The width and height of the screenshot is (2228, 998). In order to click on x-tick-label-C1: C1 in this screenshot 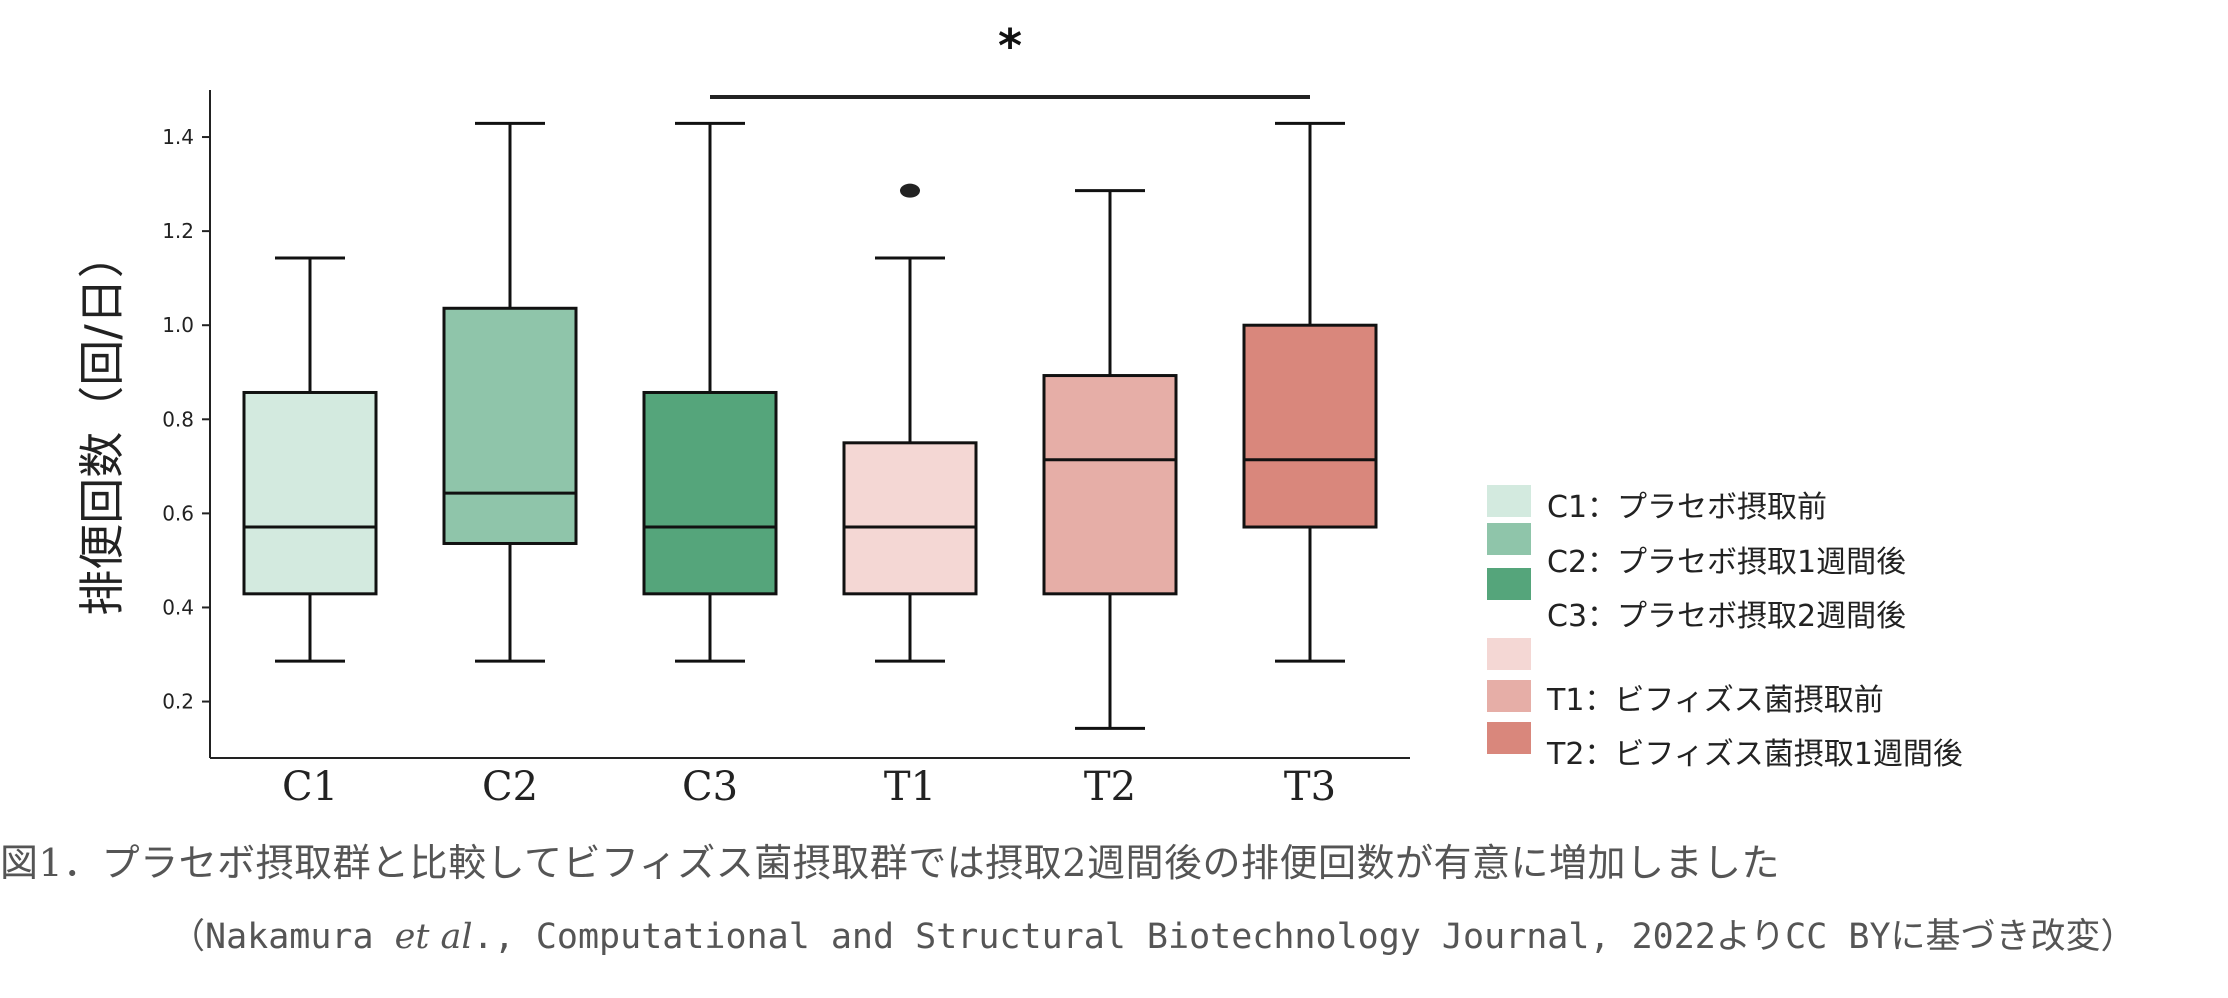, I will do `click(310, 787)`.